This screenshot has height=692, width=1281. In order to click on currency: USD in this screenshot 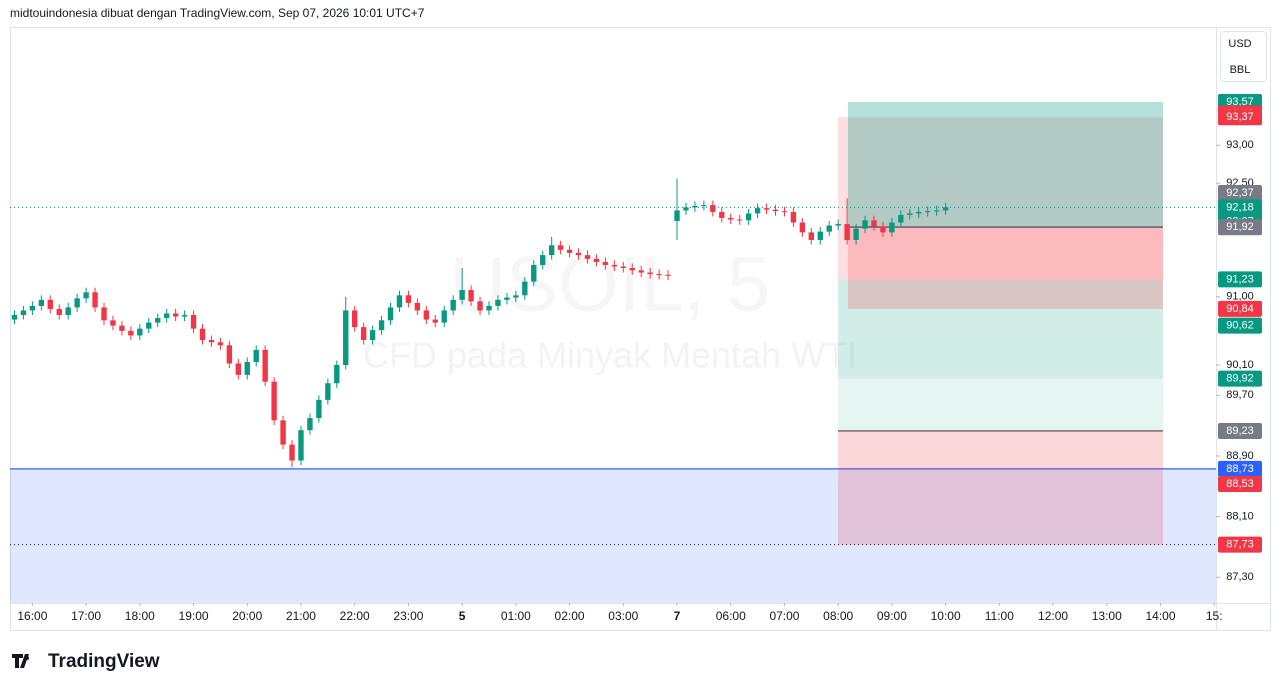, I will do `click(1239, 44)`.